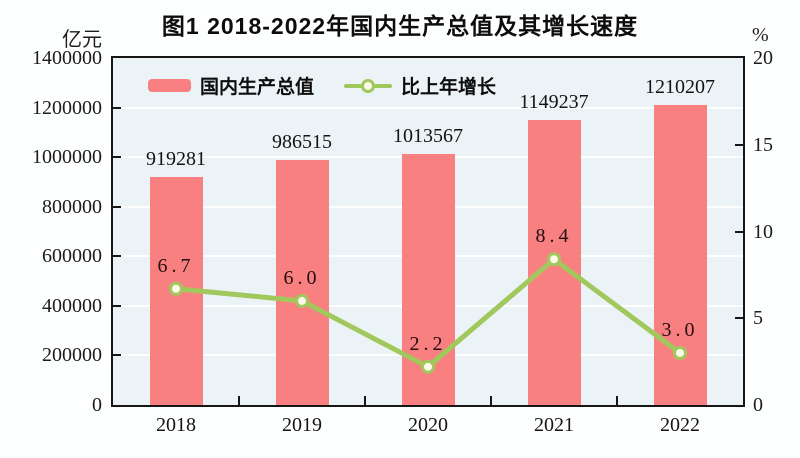 This screenshot has width=800, height=458. What do you see at coordinates (428, 343) in the screenshot?
I see `growth-value-label: 2.2` at bounding box center [428, 343].